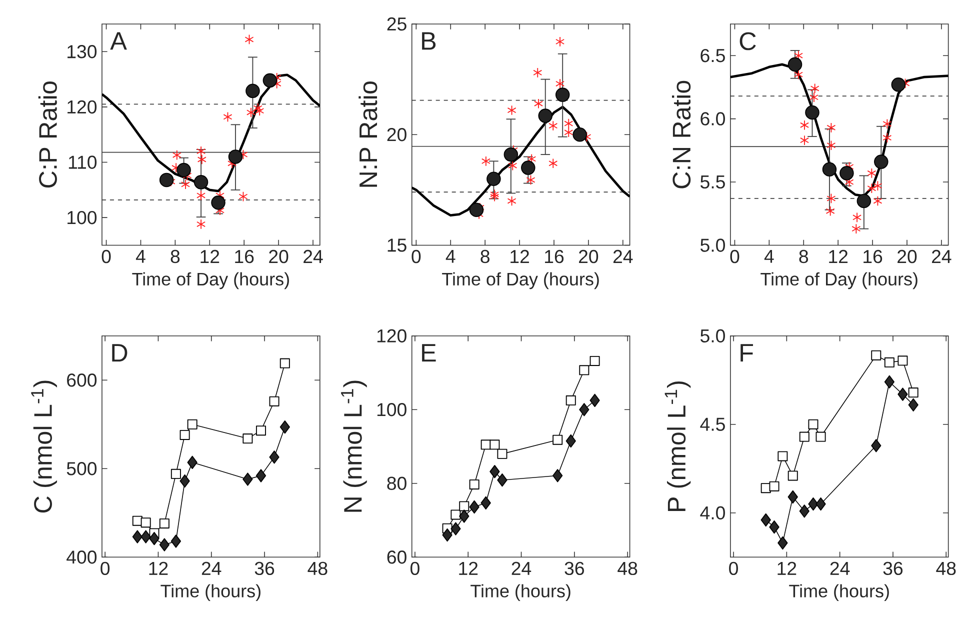 The image size is (961, 624). What do you see at coordinates (396, 483) in the screenshot?
I see `y-tick-label: 80` at bounding box center [396, 483].